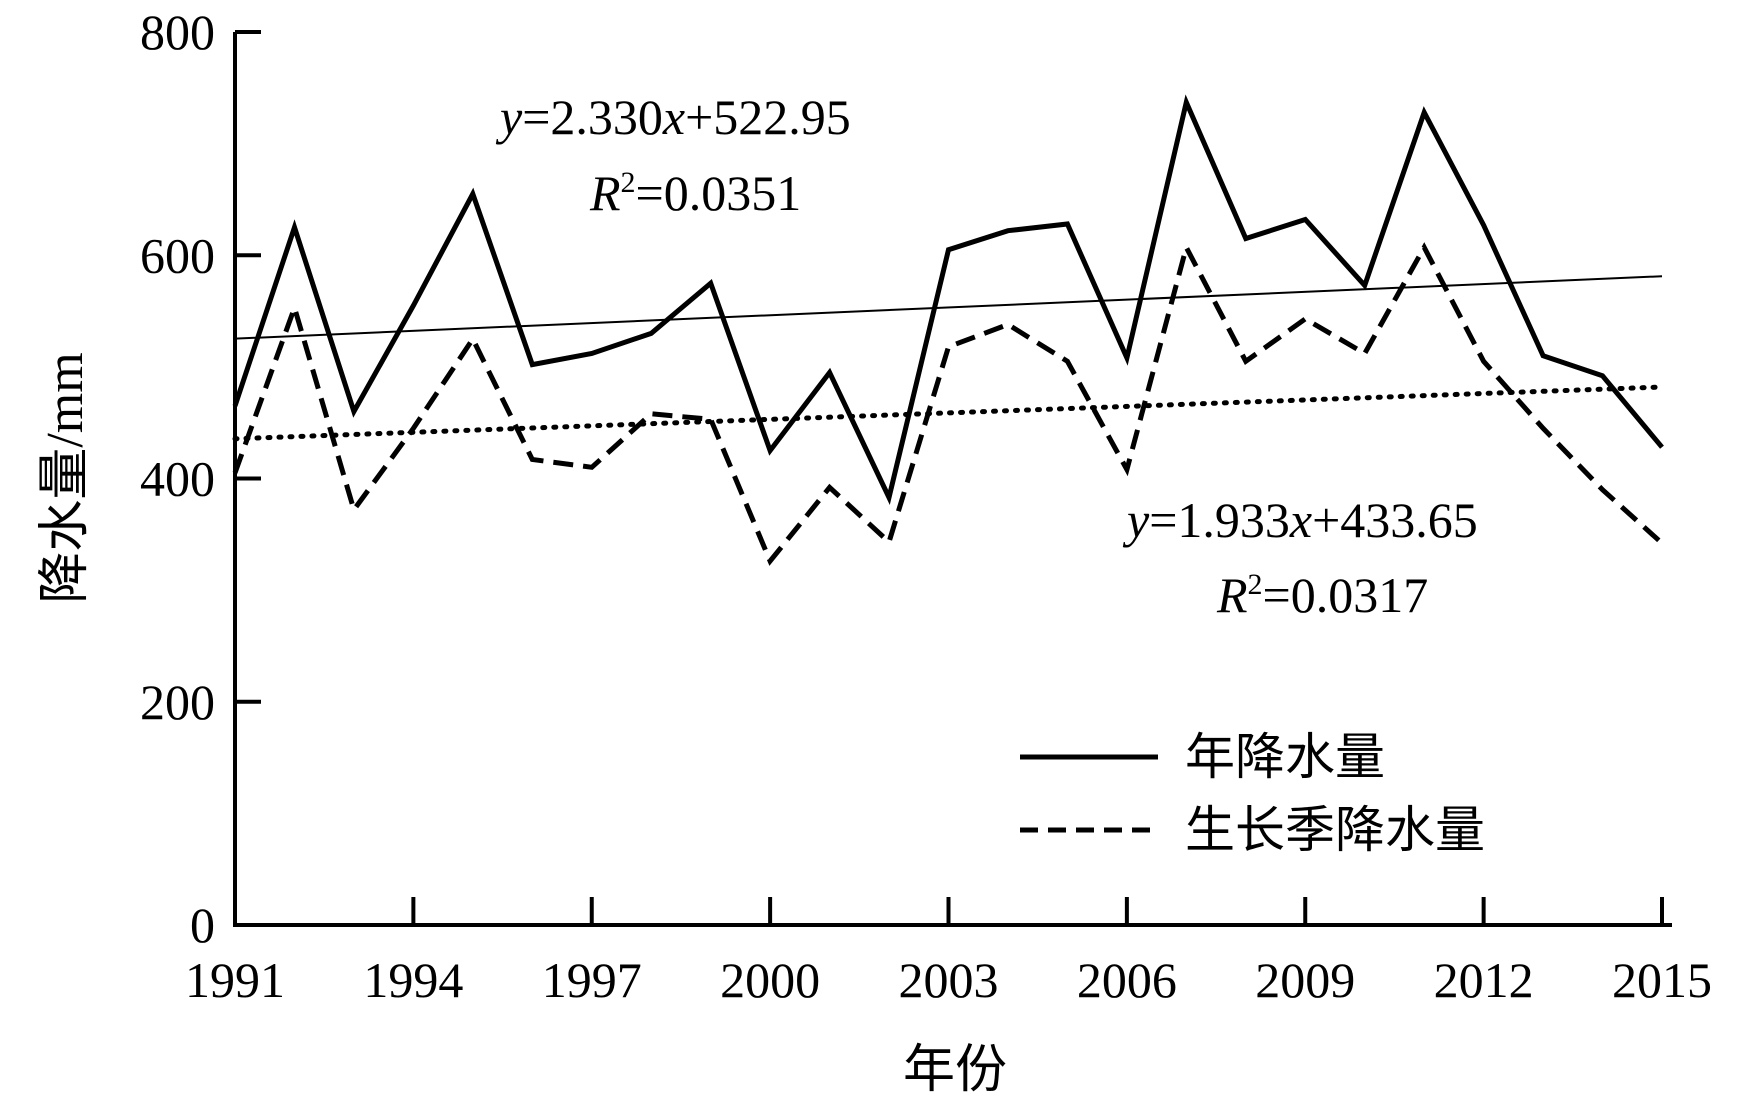 This screenshot has height=1101, width=1752. Describe the element at coordinates (1127, 980) in the screenshot. I see `x-tick-label: 2006` at that location.